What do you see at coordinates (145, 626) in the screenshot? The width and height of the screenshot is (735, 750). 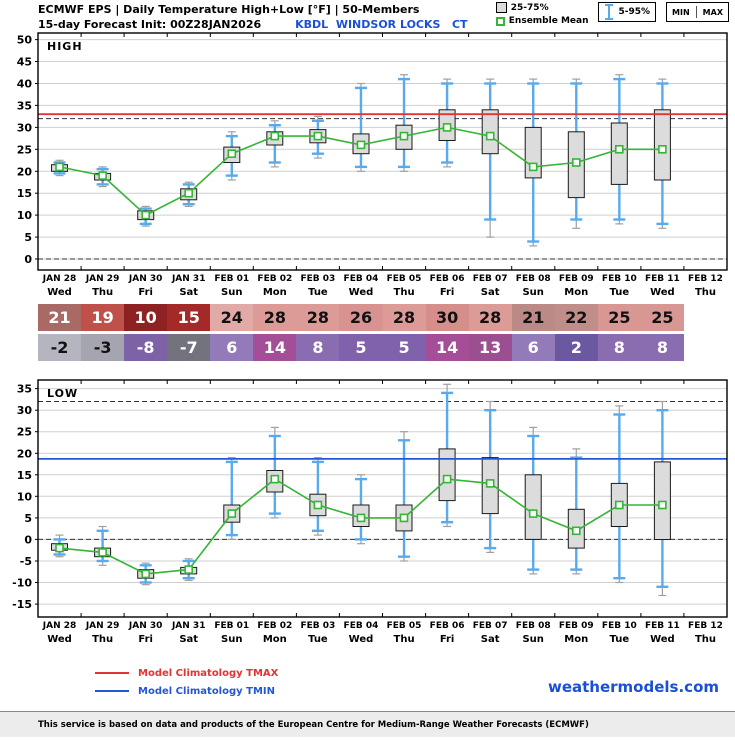 I see `date-label: JAN 30` at bounding box center [145, 626].